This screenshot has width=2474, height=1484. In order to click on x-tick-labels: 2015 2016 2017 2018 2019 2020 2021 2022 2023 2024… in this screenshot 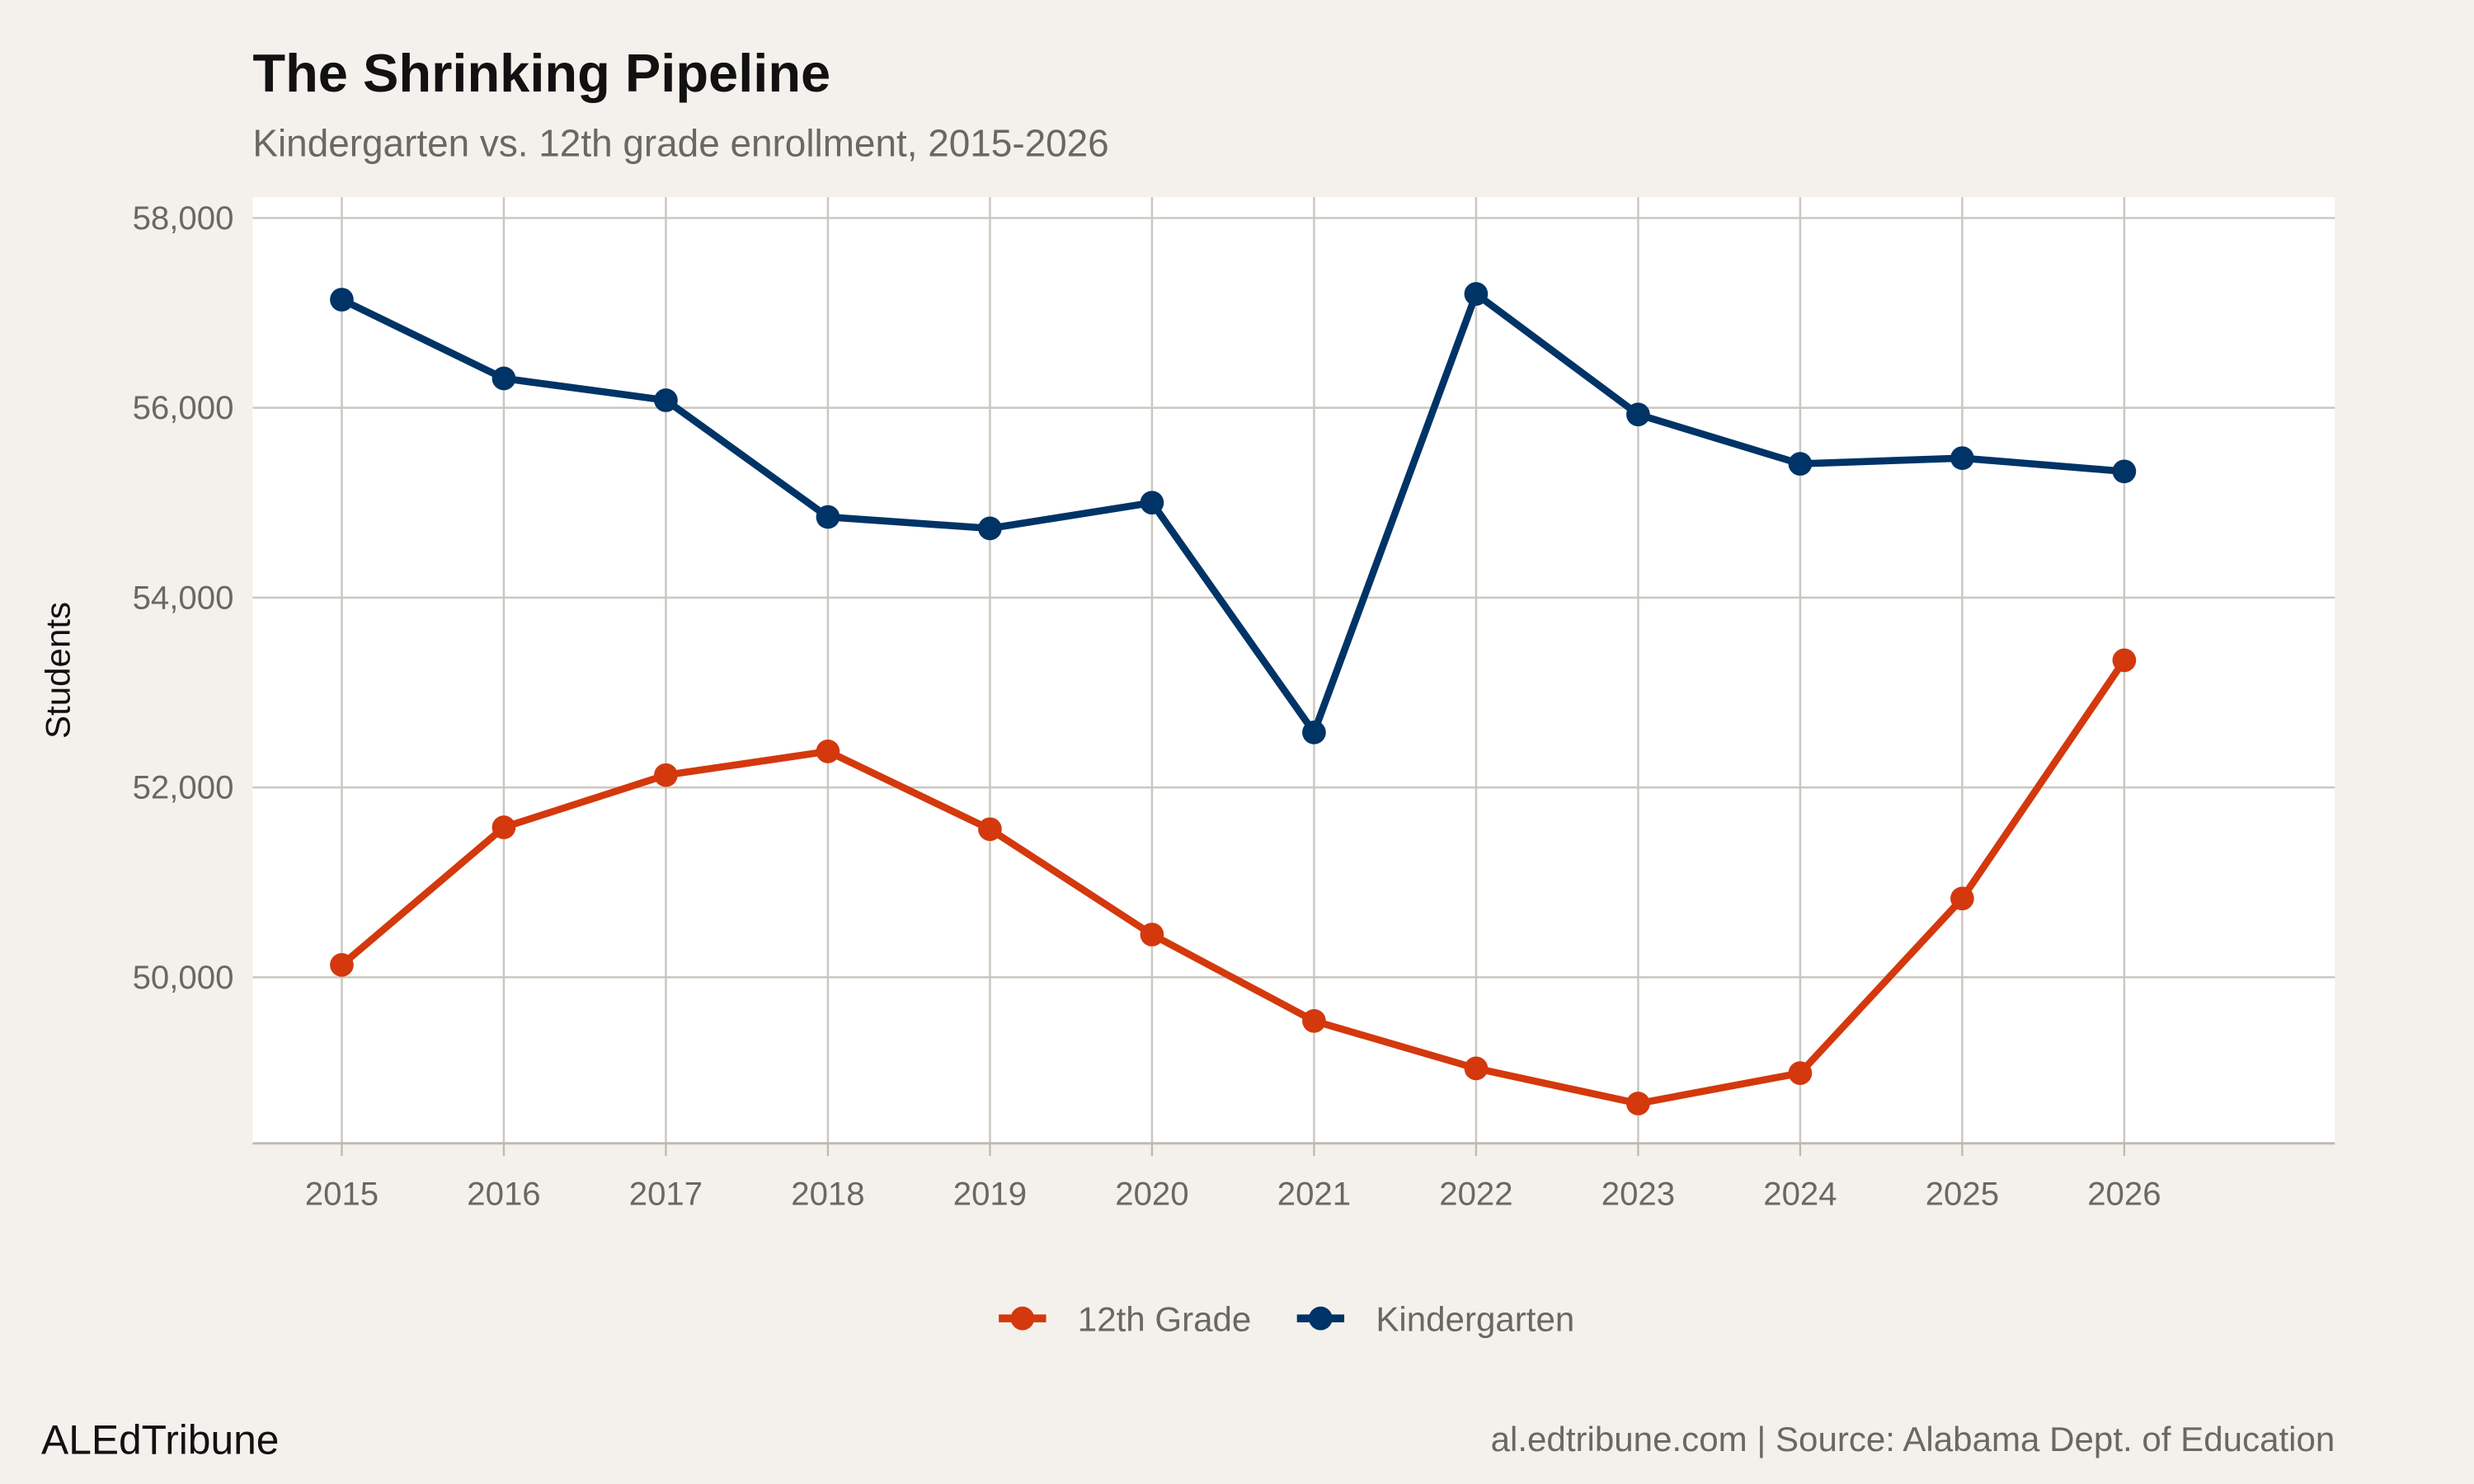, I will do `click(1233, 1193)`.